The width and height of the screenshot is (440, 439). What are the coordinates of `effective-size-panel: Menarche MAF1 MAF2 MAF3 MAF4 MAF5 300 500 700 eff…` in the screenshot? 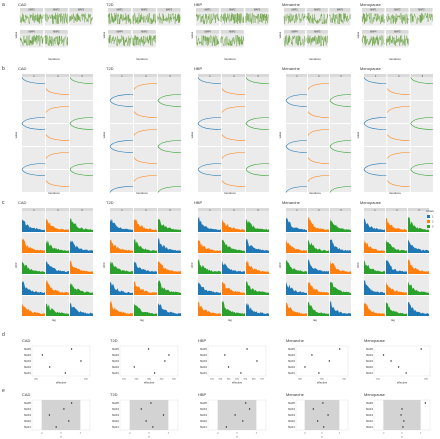 It's located at (317, 361).